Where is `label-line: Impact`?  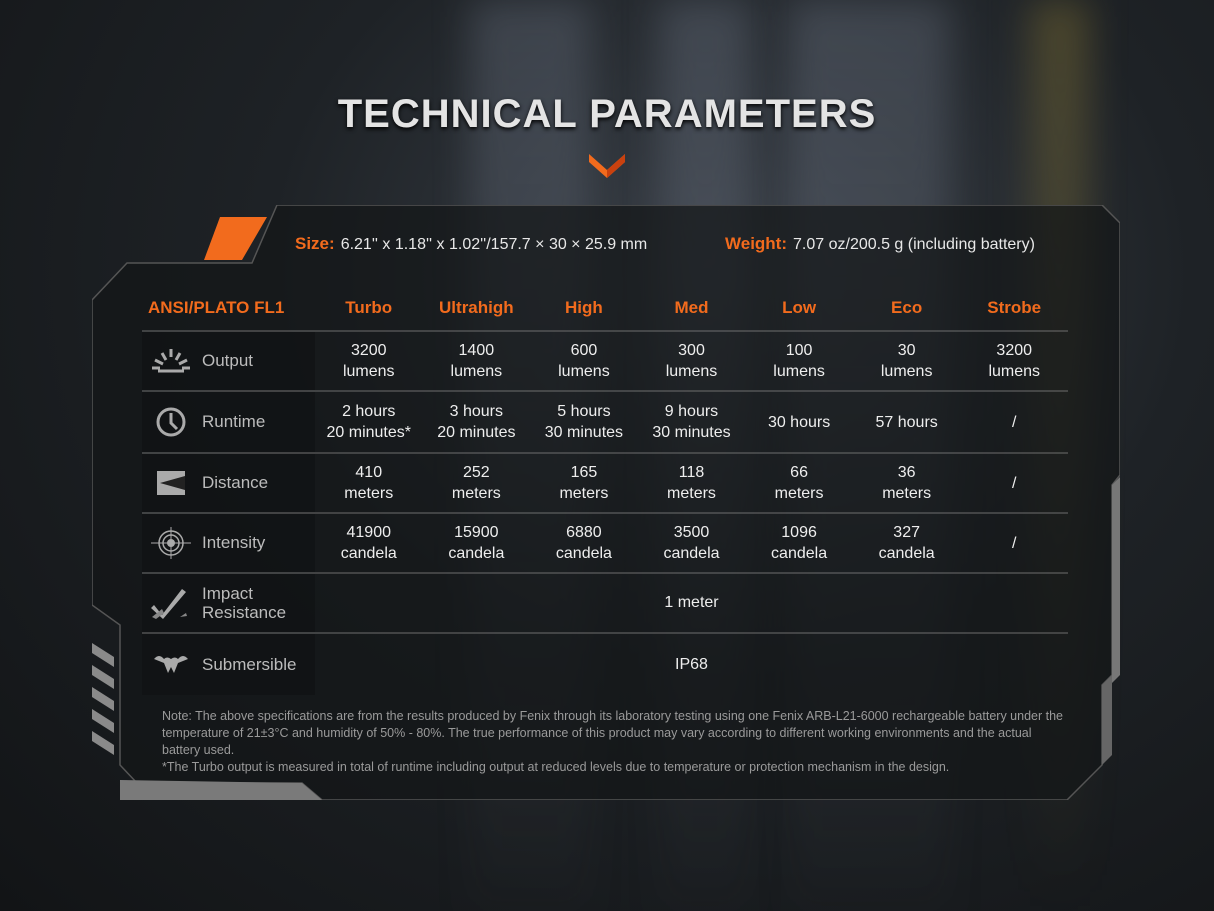 label-line: Impact is located at coordinates (228, 593).